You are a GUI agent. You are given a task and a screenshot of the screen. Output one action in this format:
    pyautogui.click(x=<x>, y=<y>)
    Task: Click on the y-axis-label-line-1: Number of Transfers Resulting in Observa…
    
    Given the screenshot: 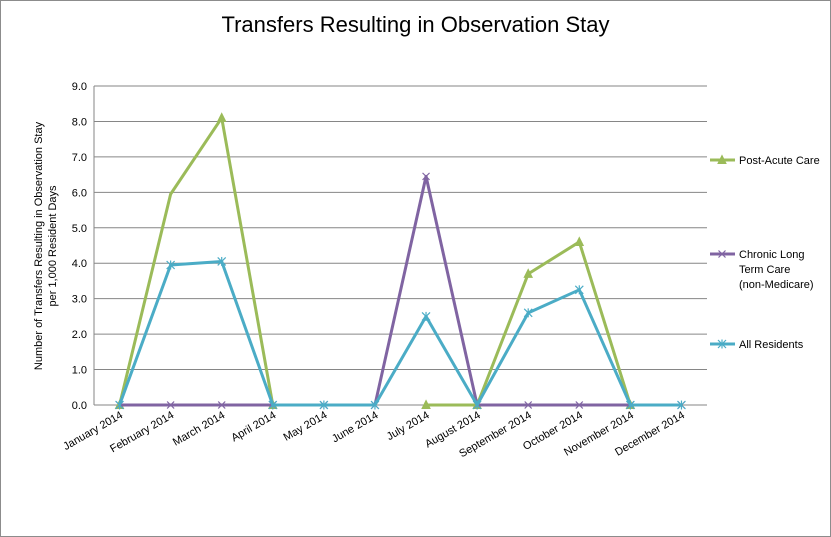 What is the action you would take?
    pyautogui.click(x=39, y=245)
    